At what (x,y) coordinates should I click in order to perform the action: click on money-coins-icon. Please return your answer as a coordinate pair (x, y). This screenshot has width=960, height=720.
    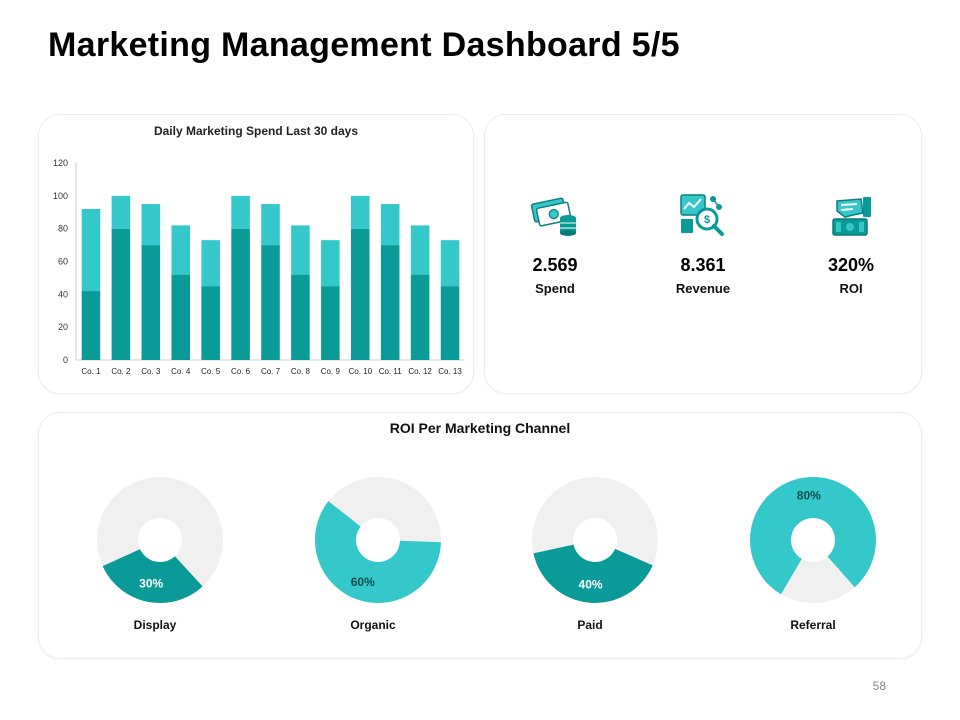
    Looking at the image, I should click on (553, 216).